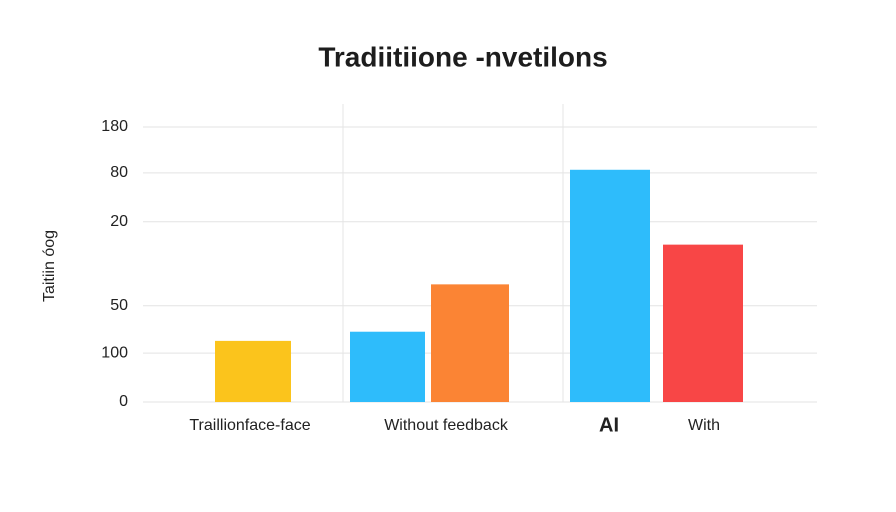 This screenshot has height=512, width=896. Describe the element at coordinates (249, 425) in the screenshot. I see `x-tick-label: Traillionface-face` at that location.